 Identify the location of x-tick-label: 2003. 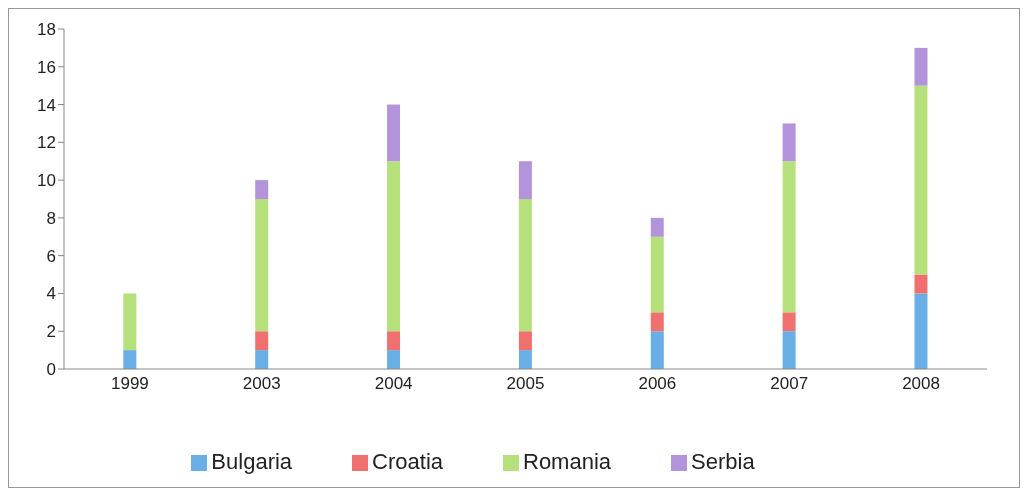
(261, 384).